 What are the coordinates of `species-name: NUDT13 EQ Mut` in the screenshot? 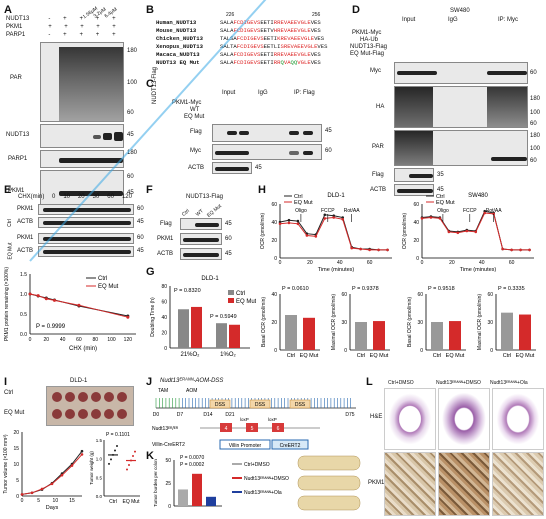 It's located at (178, 62).